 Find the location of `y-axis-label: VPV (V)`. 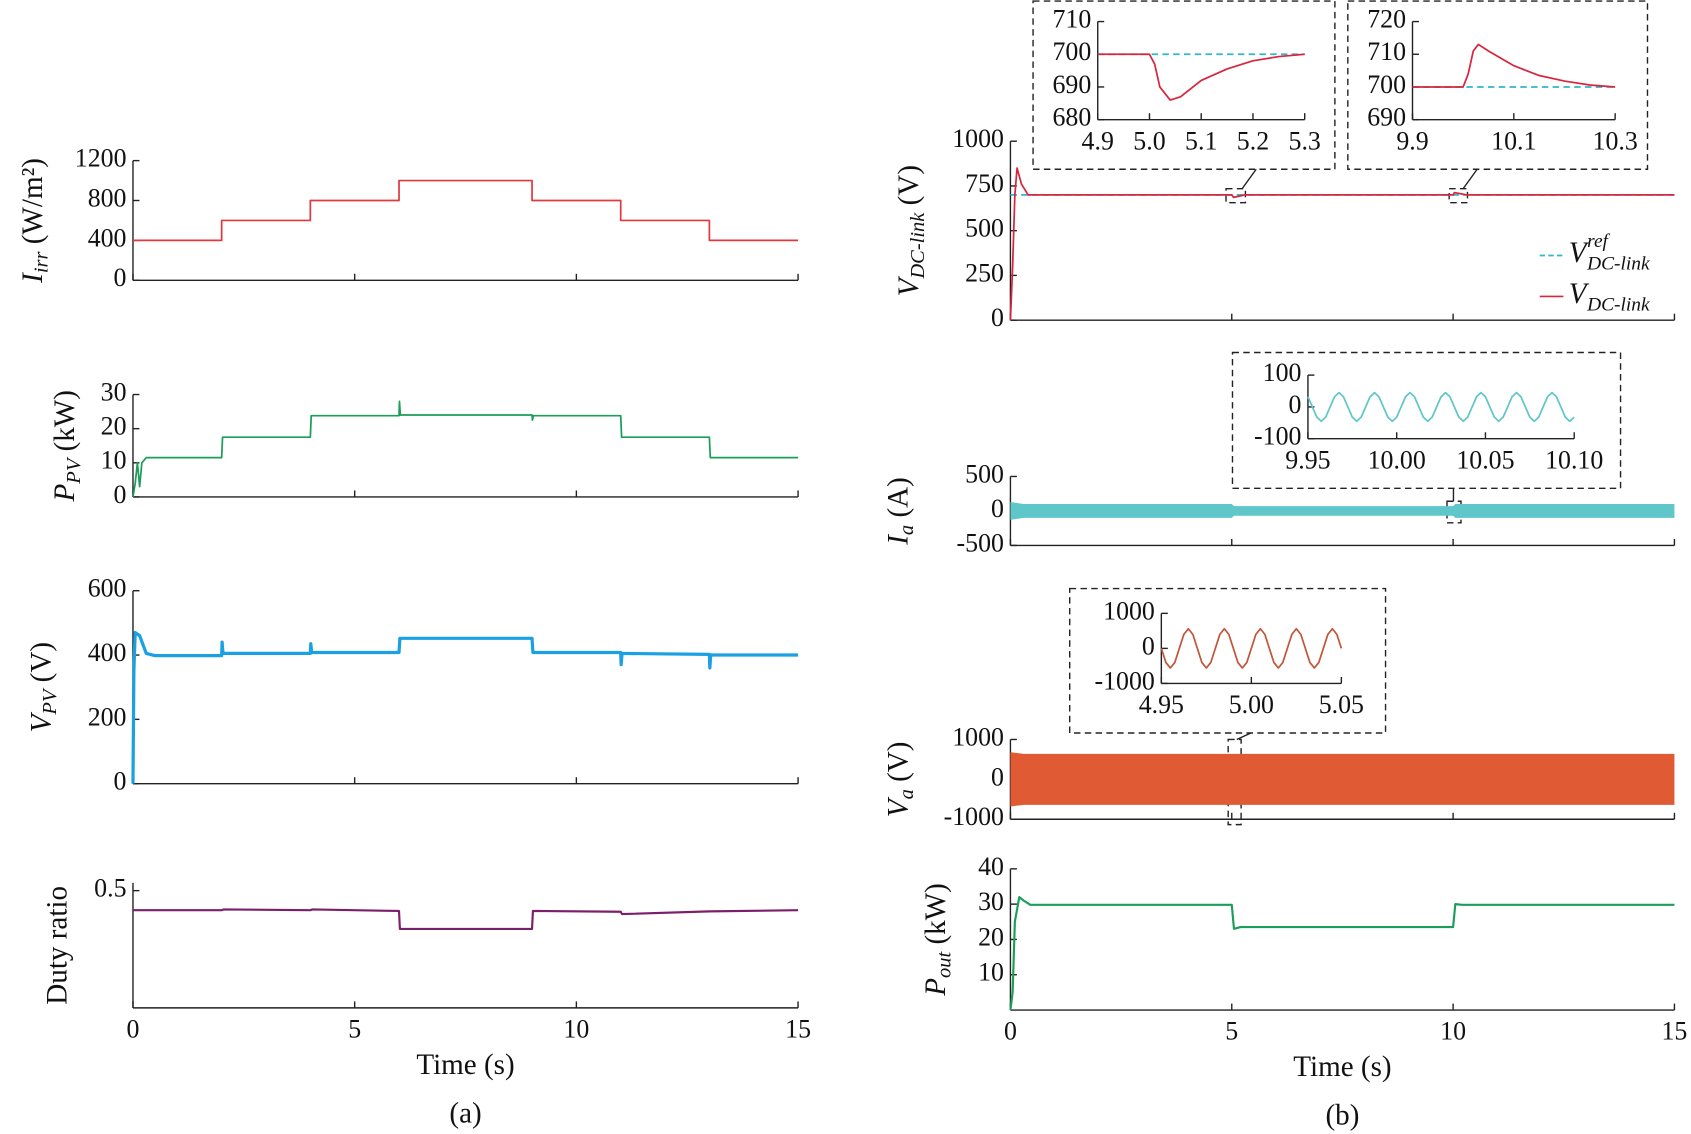

y-axis-label: VPV (V) is located at coordinates (43, 687).